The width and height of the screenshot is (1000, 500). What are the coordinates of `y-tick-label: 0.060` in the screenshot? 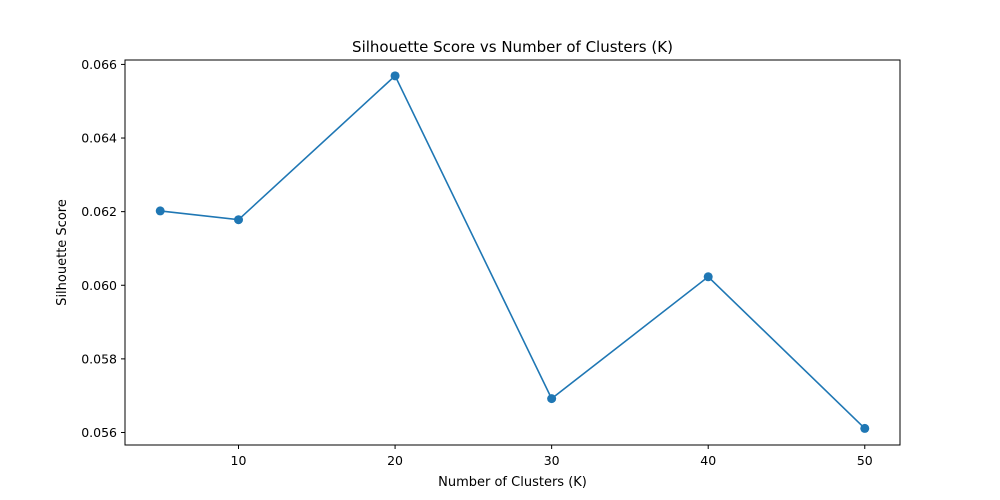 It's located at (99, 285).